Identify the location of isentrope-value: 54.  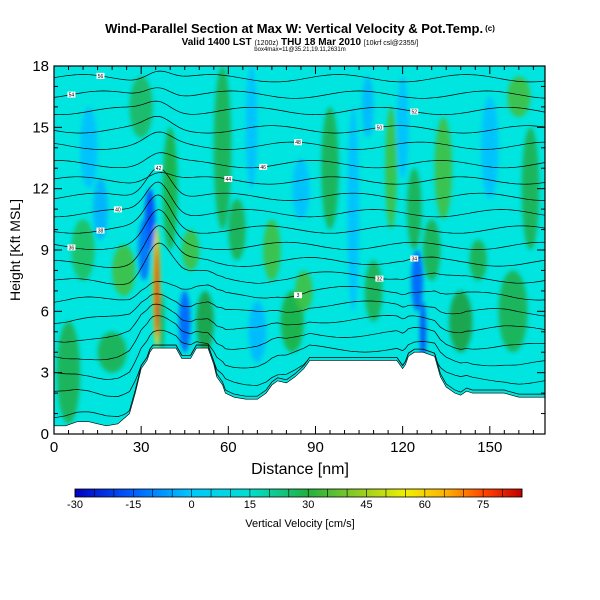
(72, 96).